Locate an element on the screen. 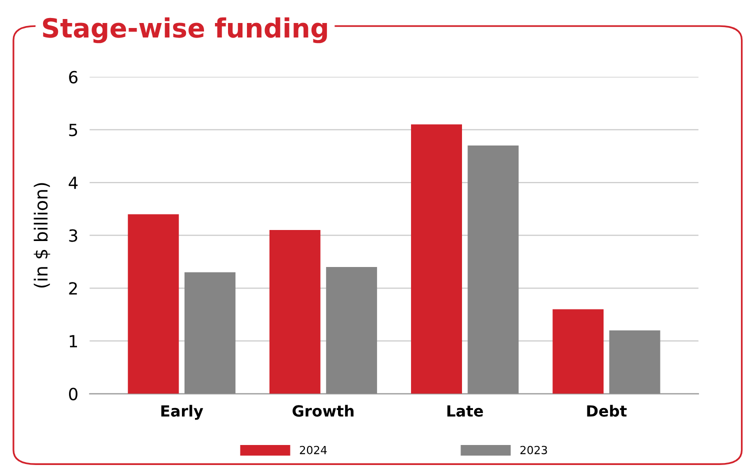 This screenshot has height=466, width=747. y-tick-label: 0 is located at coordinates (73, 394).